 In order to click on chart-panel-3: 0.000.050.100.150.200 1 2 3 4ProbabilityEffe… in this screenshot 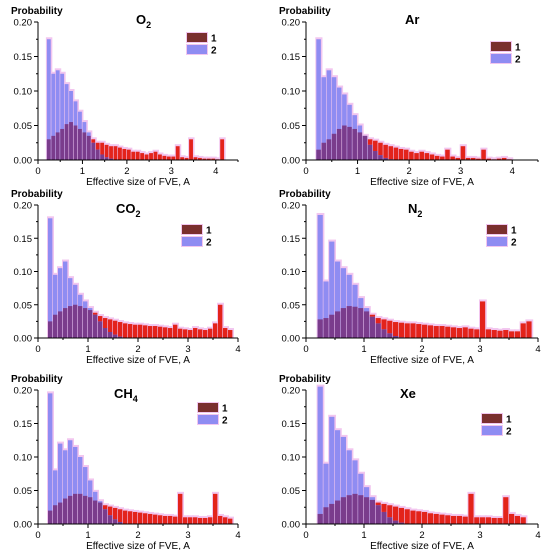, I will do `click(126, 277)`.